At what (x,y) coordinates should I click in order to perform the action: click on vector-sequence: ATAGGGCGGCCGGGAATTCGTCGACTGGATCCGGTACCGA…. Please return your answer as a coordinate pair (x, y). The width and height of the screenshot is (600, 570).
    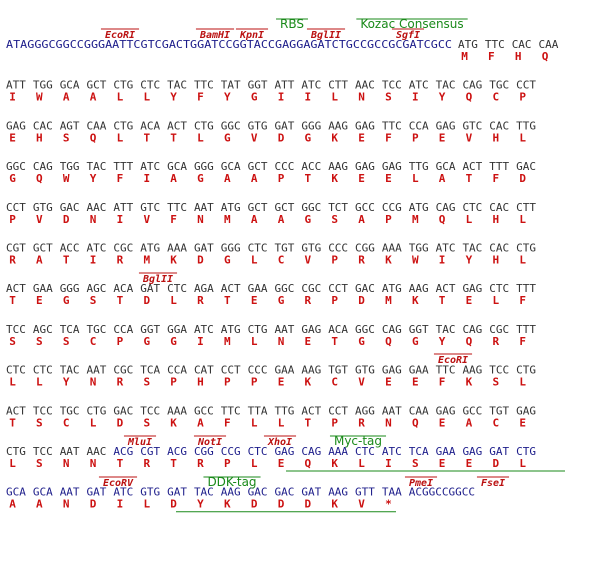
    Looking at the image, I should click on (229, 44).